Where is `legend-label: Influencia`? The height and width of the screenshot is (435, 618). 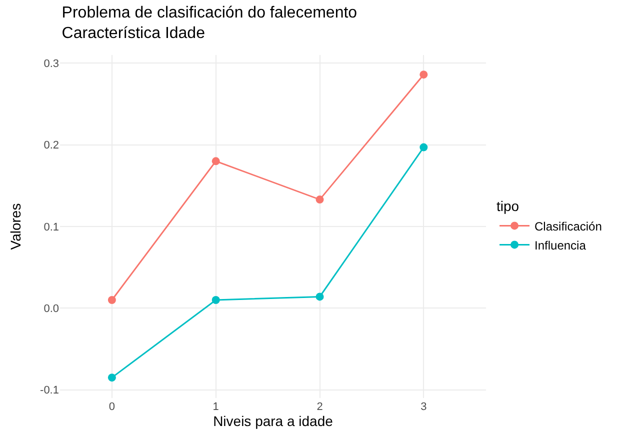 legend-label: Influencia is located at coordinates (560, 245).